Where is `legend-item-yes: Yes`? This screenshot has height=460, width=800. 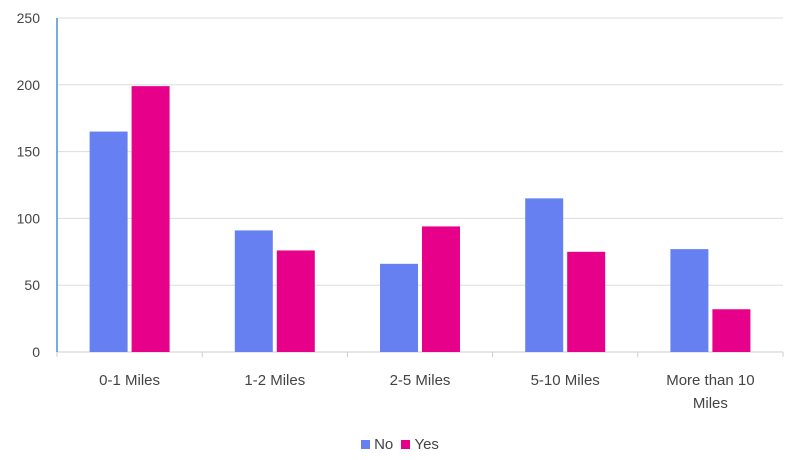 legend-item-yes: Yes is located at coordinates (420, 444).